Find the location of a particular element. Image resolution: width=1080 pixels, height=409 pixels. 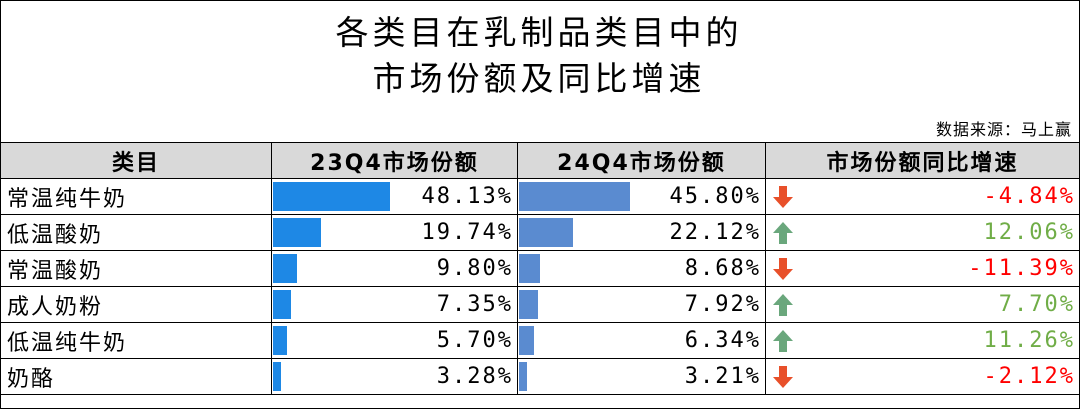

q23-value: 7.35% is located at coordinates (474, 304).